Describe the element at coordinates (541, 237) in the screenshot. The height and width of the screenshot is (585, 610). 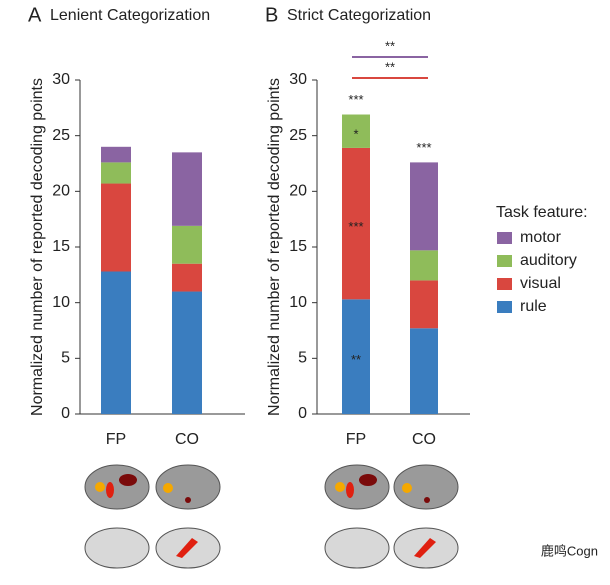
I see `legend-label: motor` at that location.